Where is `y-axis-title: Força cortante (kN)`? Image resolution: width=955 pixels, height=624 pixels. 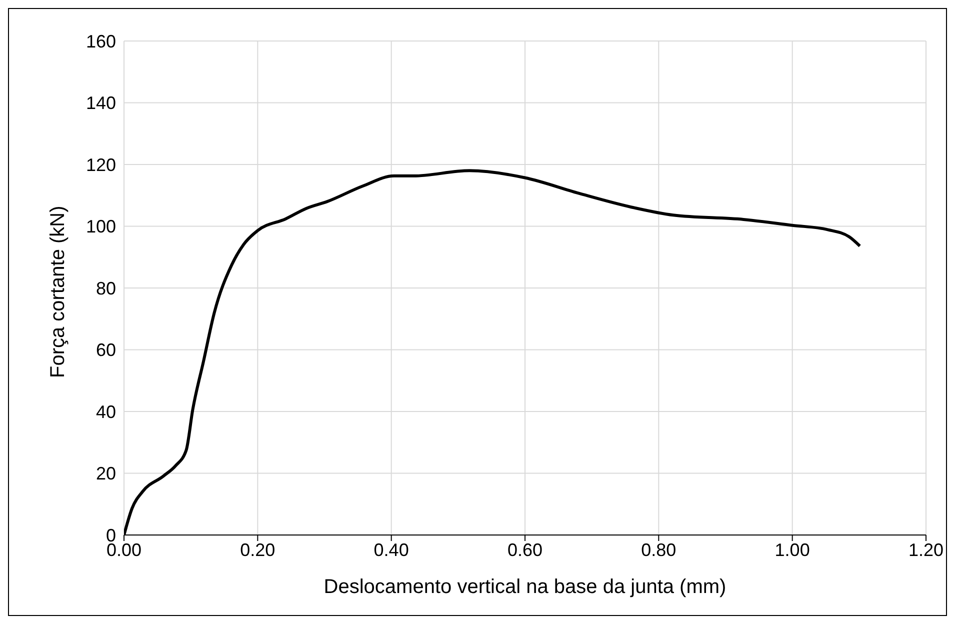 y-axis-title: Força cortante (kN) is located at coordinates (58, 292).